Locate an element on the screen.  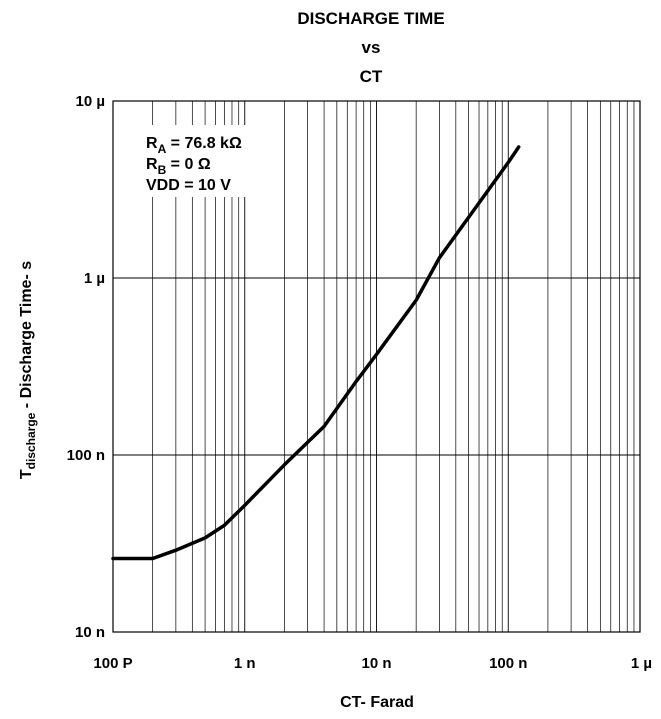
annotation-rb-main: R is located at coordinates (152, 164).